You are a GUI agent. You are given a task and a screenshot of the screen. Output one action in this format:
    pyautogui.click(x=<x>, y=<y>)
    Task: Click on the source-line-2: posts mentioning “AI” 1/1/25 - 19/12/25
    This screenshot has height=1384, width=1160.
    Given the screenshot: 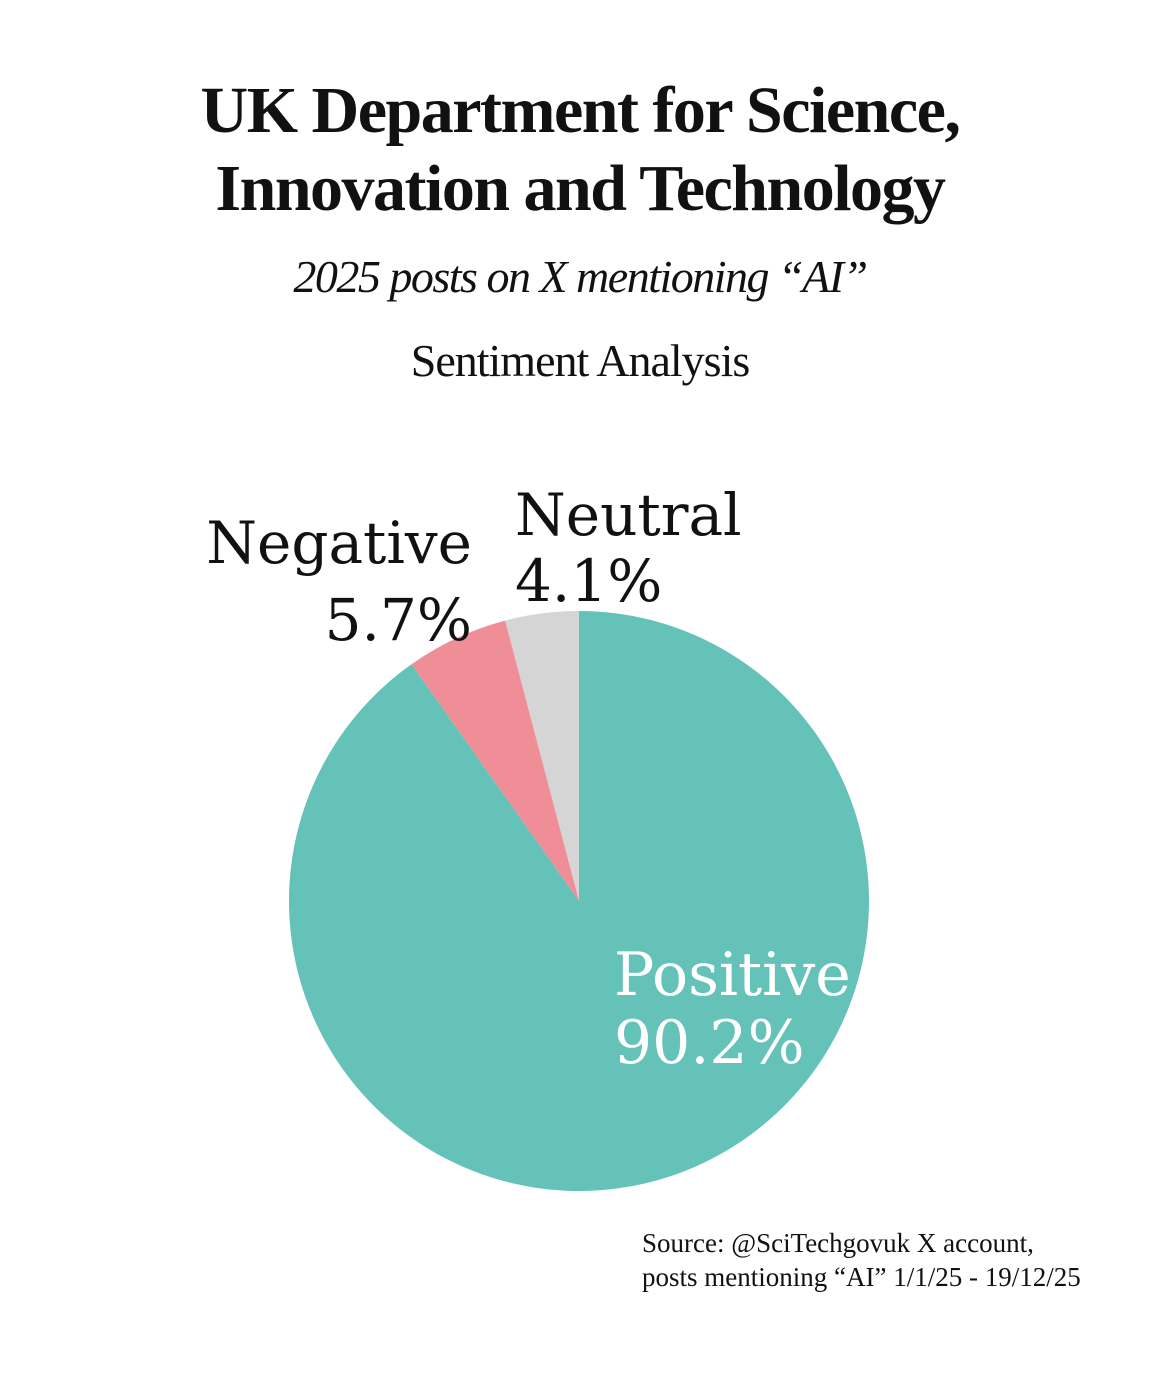 What is the action you would take?
    pyautogui.click(x=861, y=1277)
    